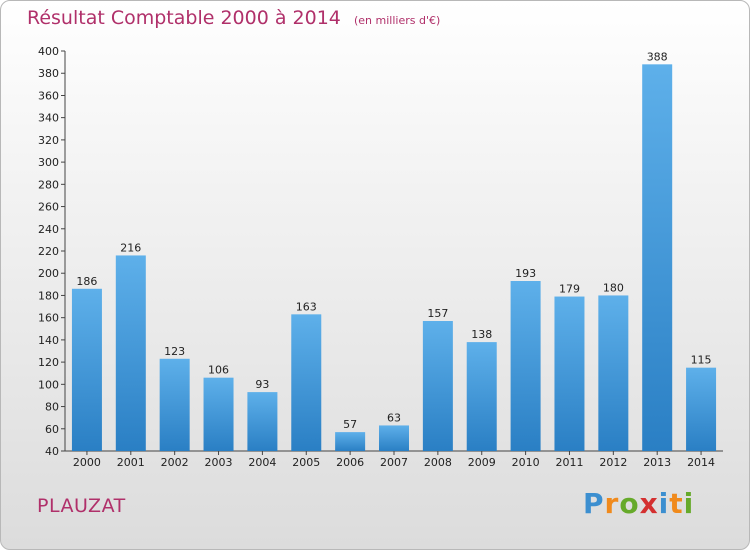 The height and width of the screenshot is (550, 750). What do you see at coordinates (48, 229) in the screenshot?
I see `y-tick-label: 240` at bounding box center [48, 229].